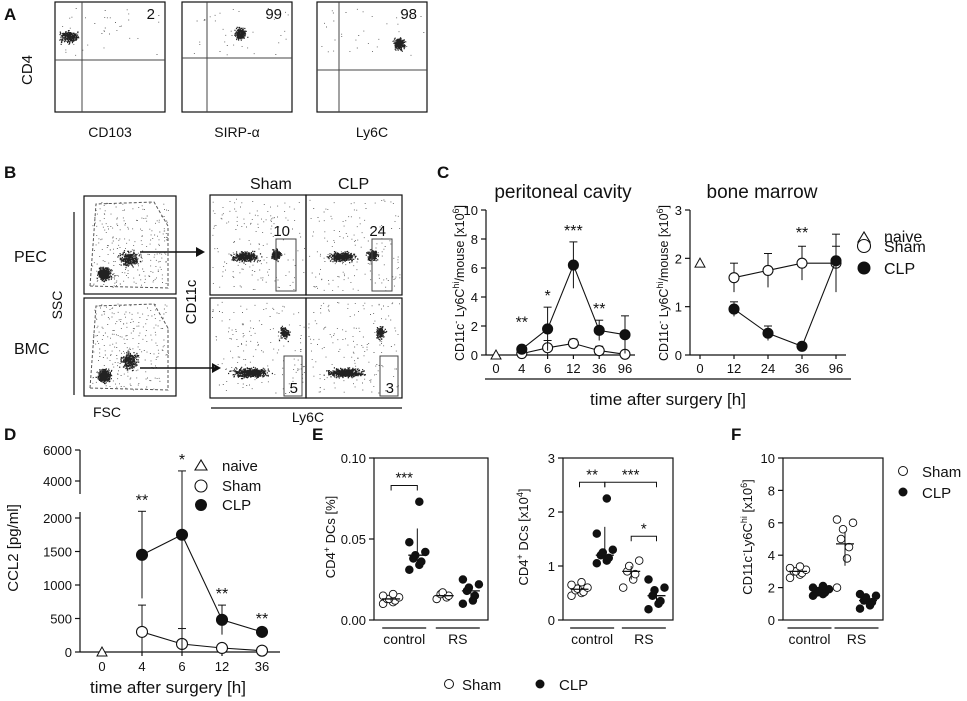 This screenshot has height=701, width=967. I want to click on legend-sham-marker, so click(864, 246).